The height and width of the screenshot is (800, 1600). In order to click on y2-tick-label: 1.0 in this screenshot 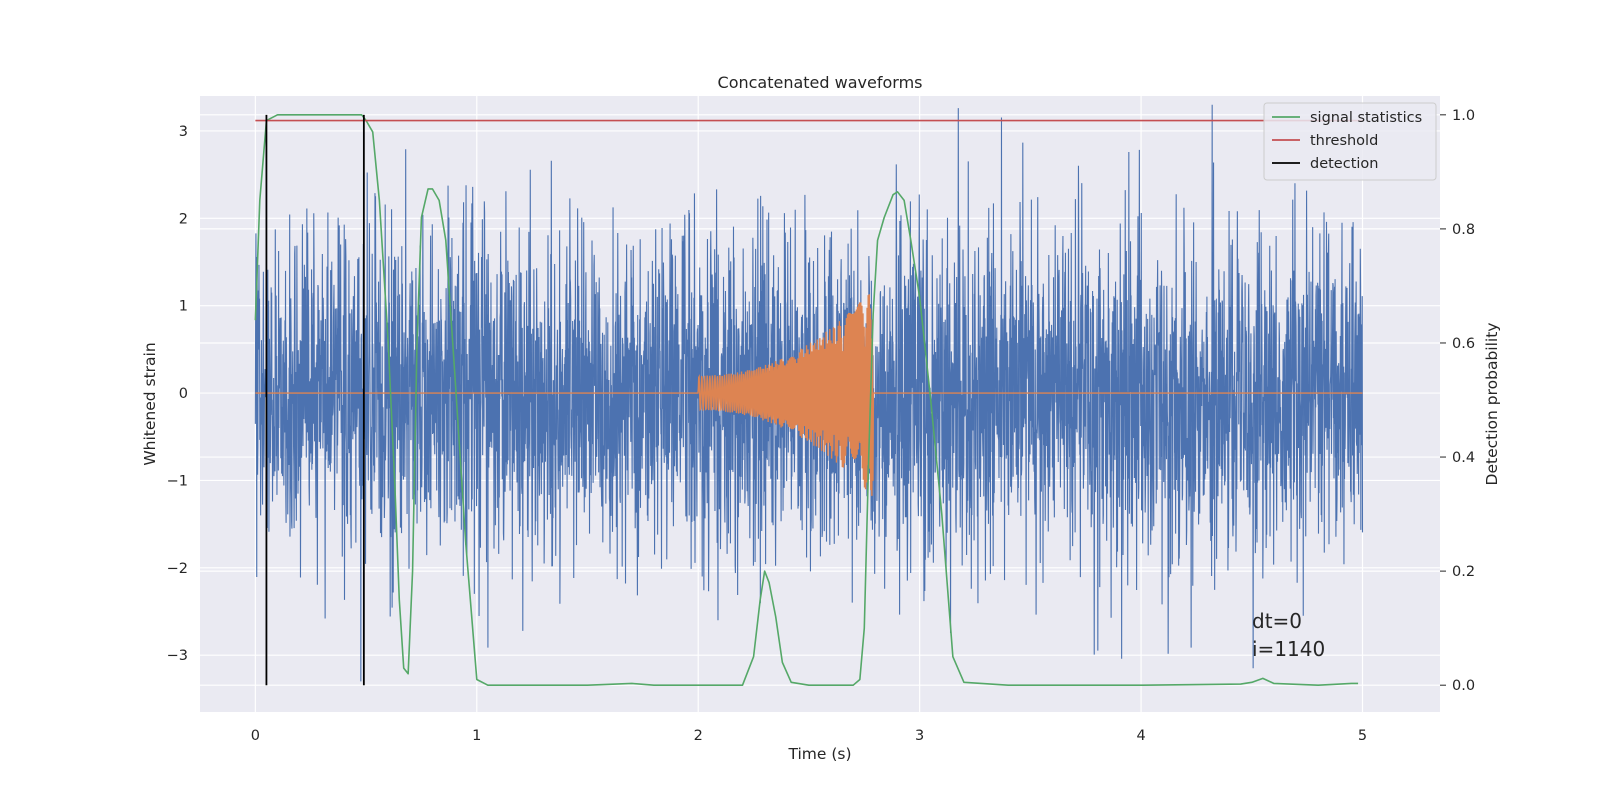, I will do `click(1463, 116)`.